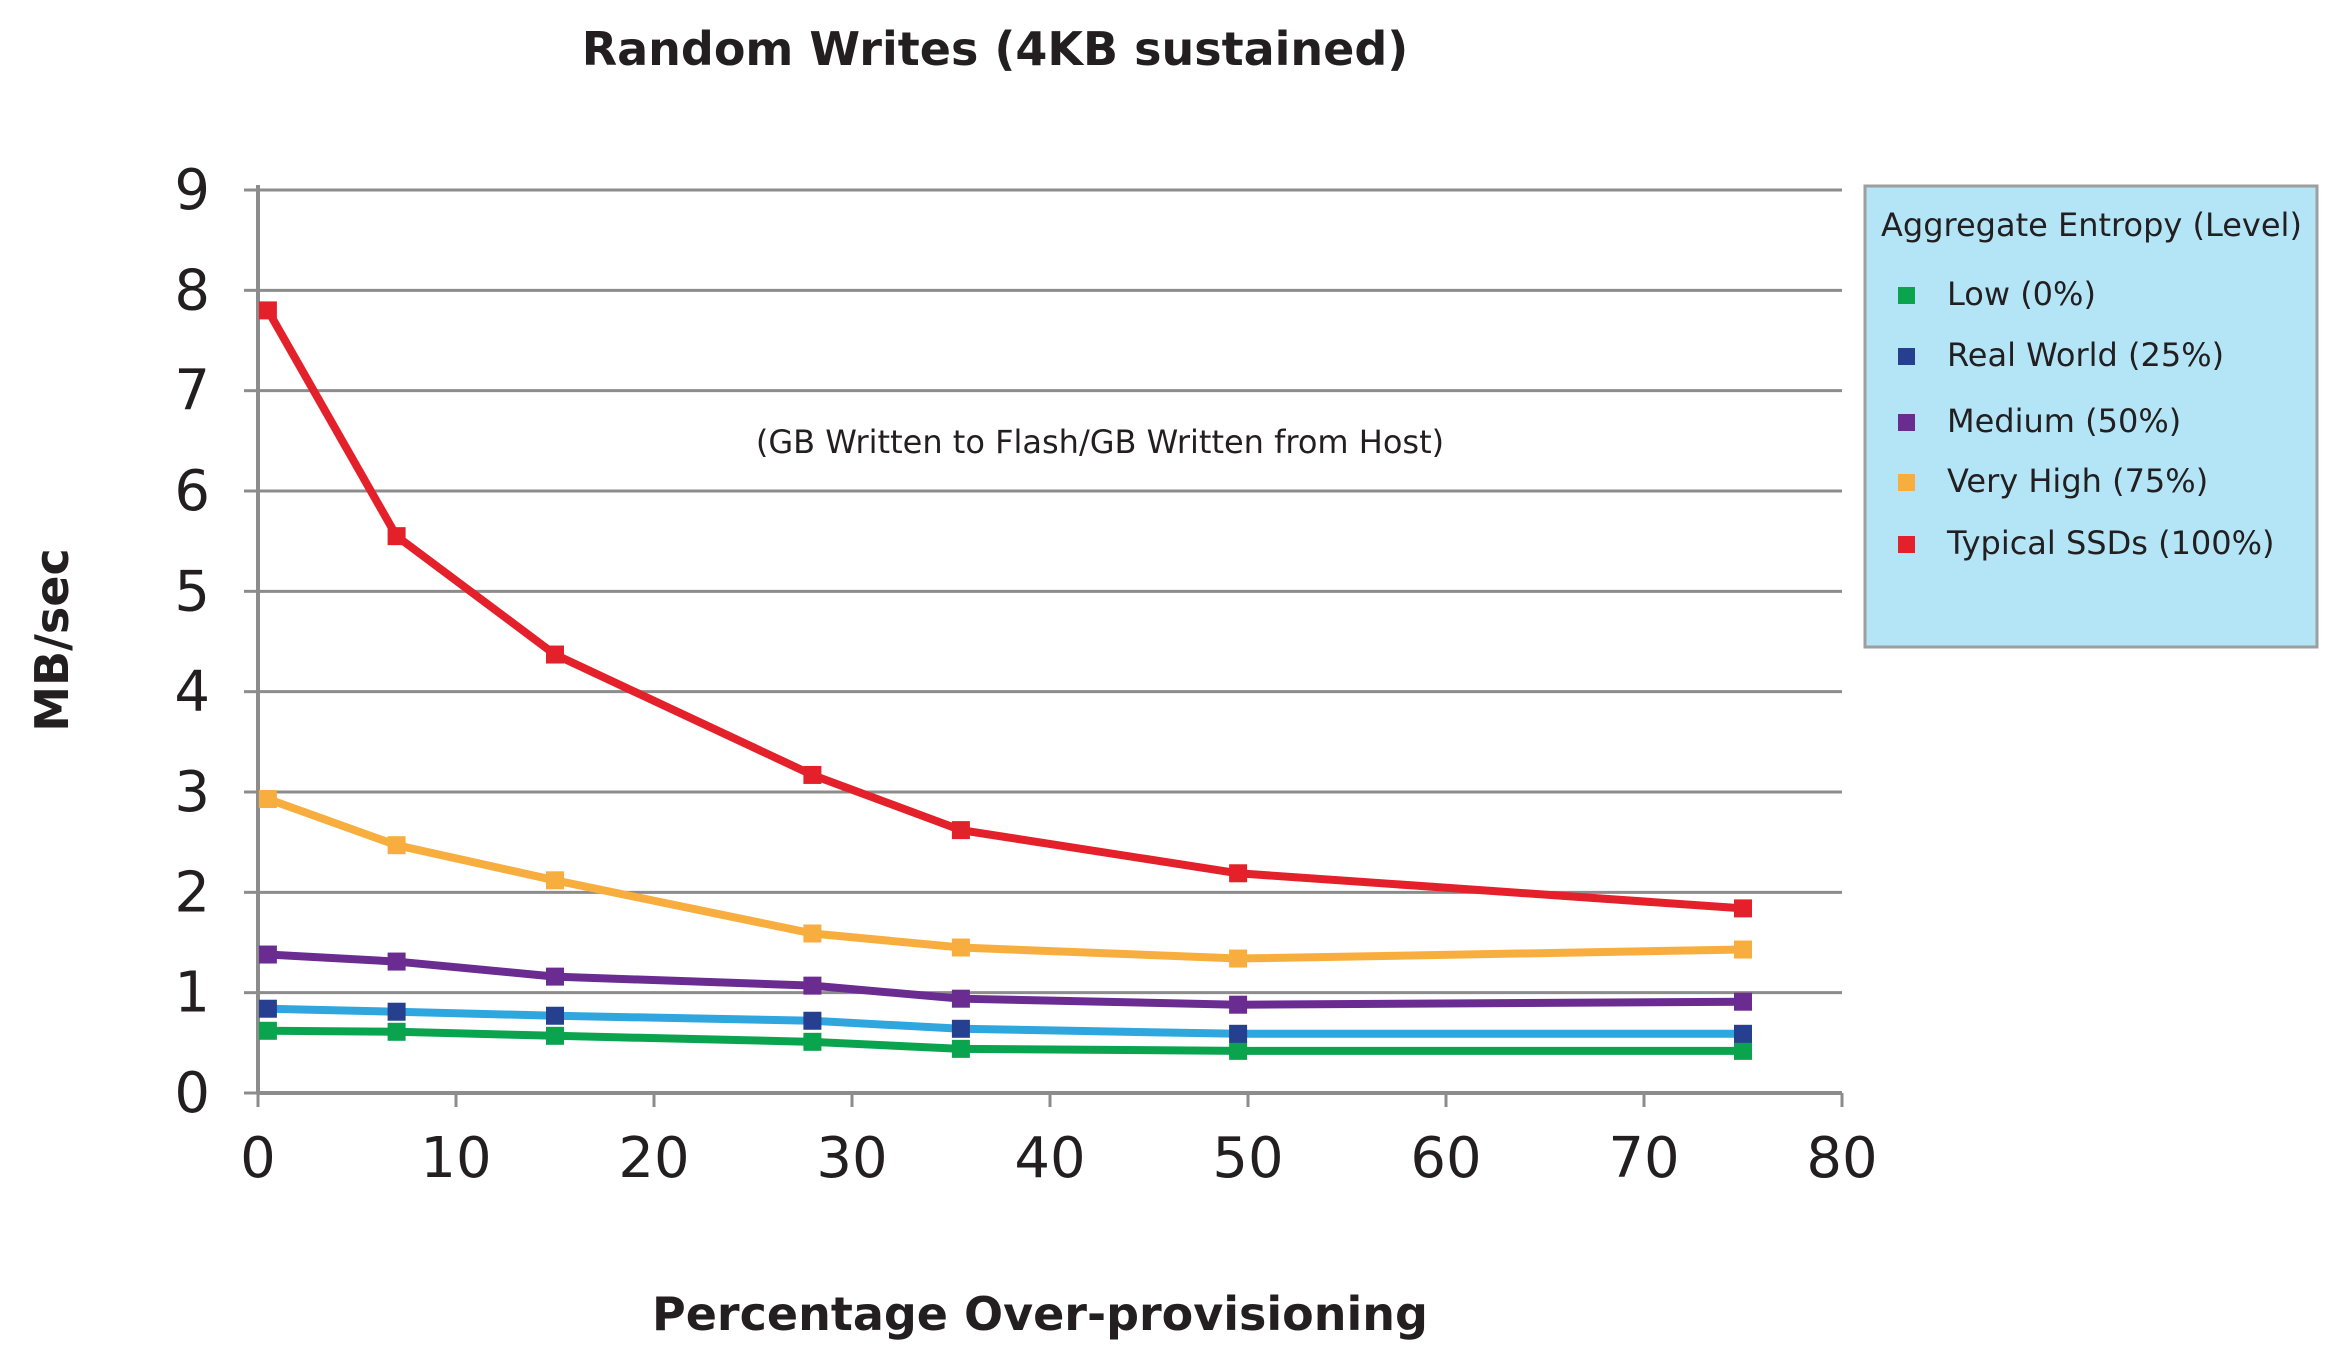 This screenshot has width=2327, height=1354. I want to click on x-tick-label-7: 70, so click(1643, 1158).